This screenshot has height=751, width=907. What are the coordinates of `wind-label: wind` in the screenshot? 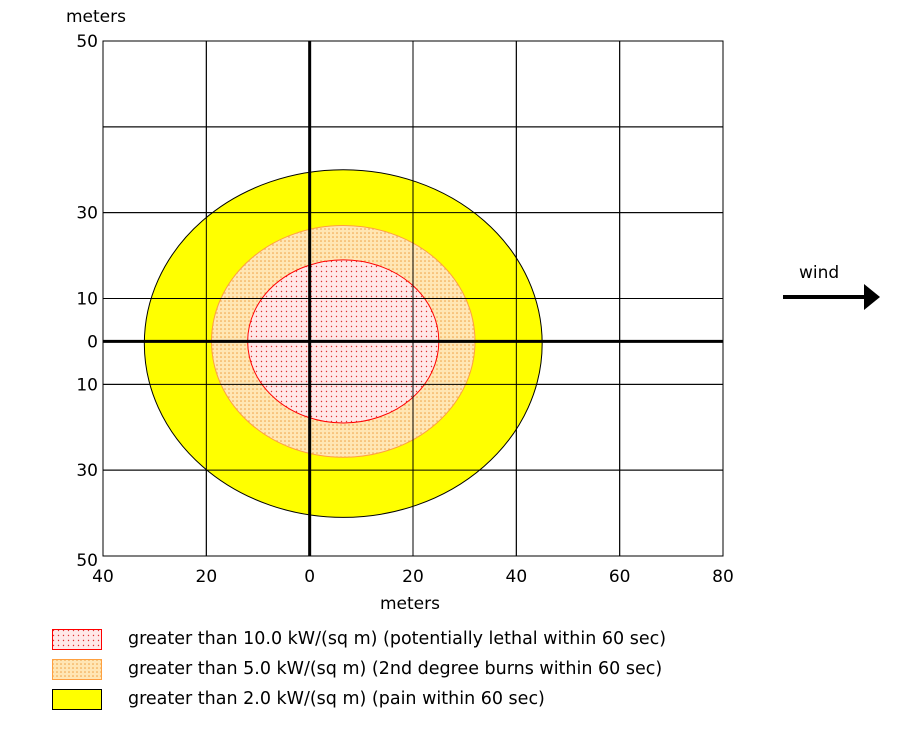 It's located at (819, 273).